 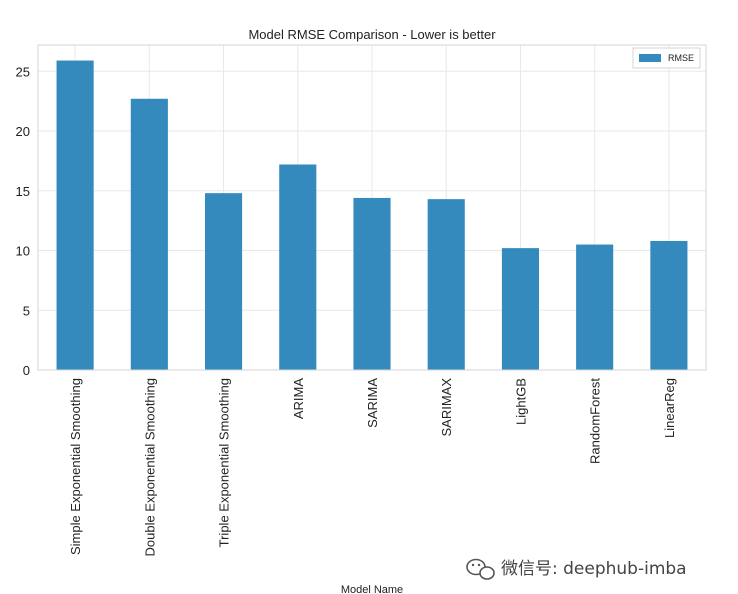 I want to click on x-tick-label: LinearReg, so click(x=669, y=408).